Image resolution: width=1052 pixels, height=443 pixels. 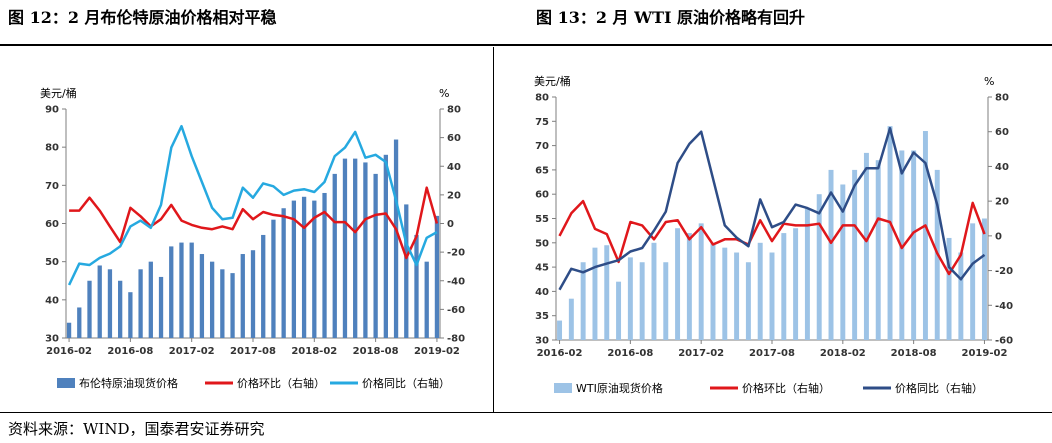 What do you see at coordinates (58, 93) in the screenshot?
I see `brent-left-unit: 美元/桶` at bounding box center [58, 93].